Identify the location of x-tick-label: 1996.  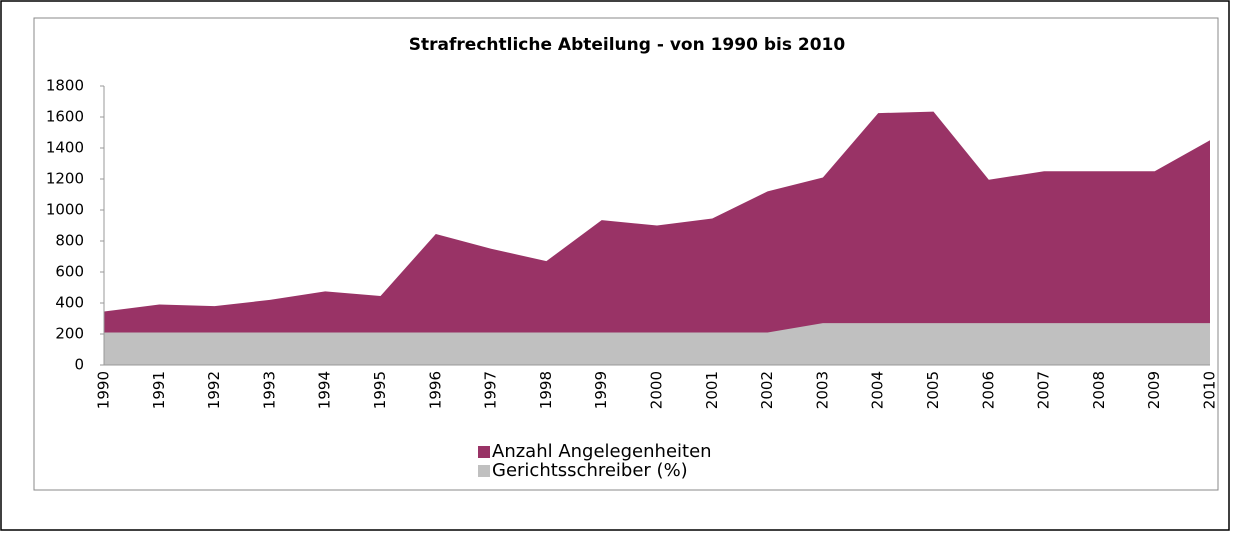
(435, 390).